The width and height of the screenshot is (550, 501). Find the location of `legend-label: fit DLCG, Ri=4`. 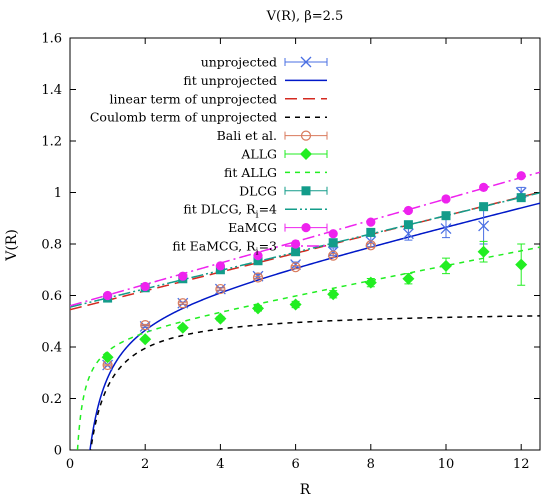

legend-label: fit DLCG, Ri=4 is located at coordinates (230, 211).